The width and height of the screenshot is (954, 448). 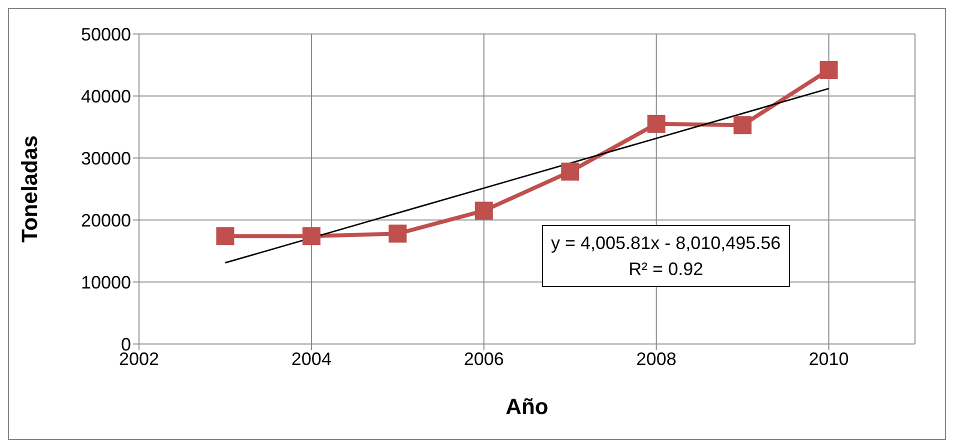 What do you see at coordinates (484, 358) in the screenshot?
I see `x-tick-label: 2006` at bounding box center [484, 358].